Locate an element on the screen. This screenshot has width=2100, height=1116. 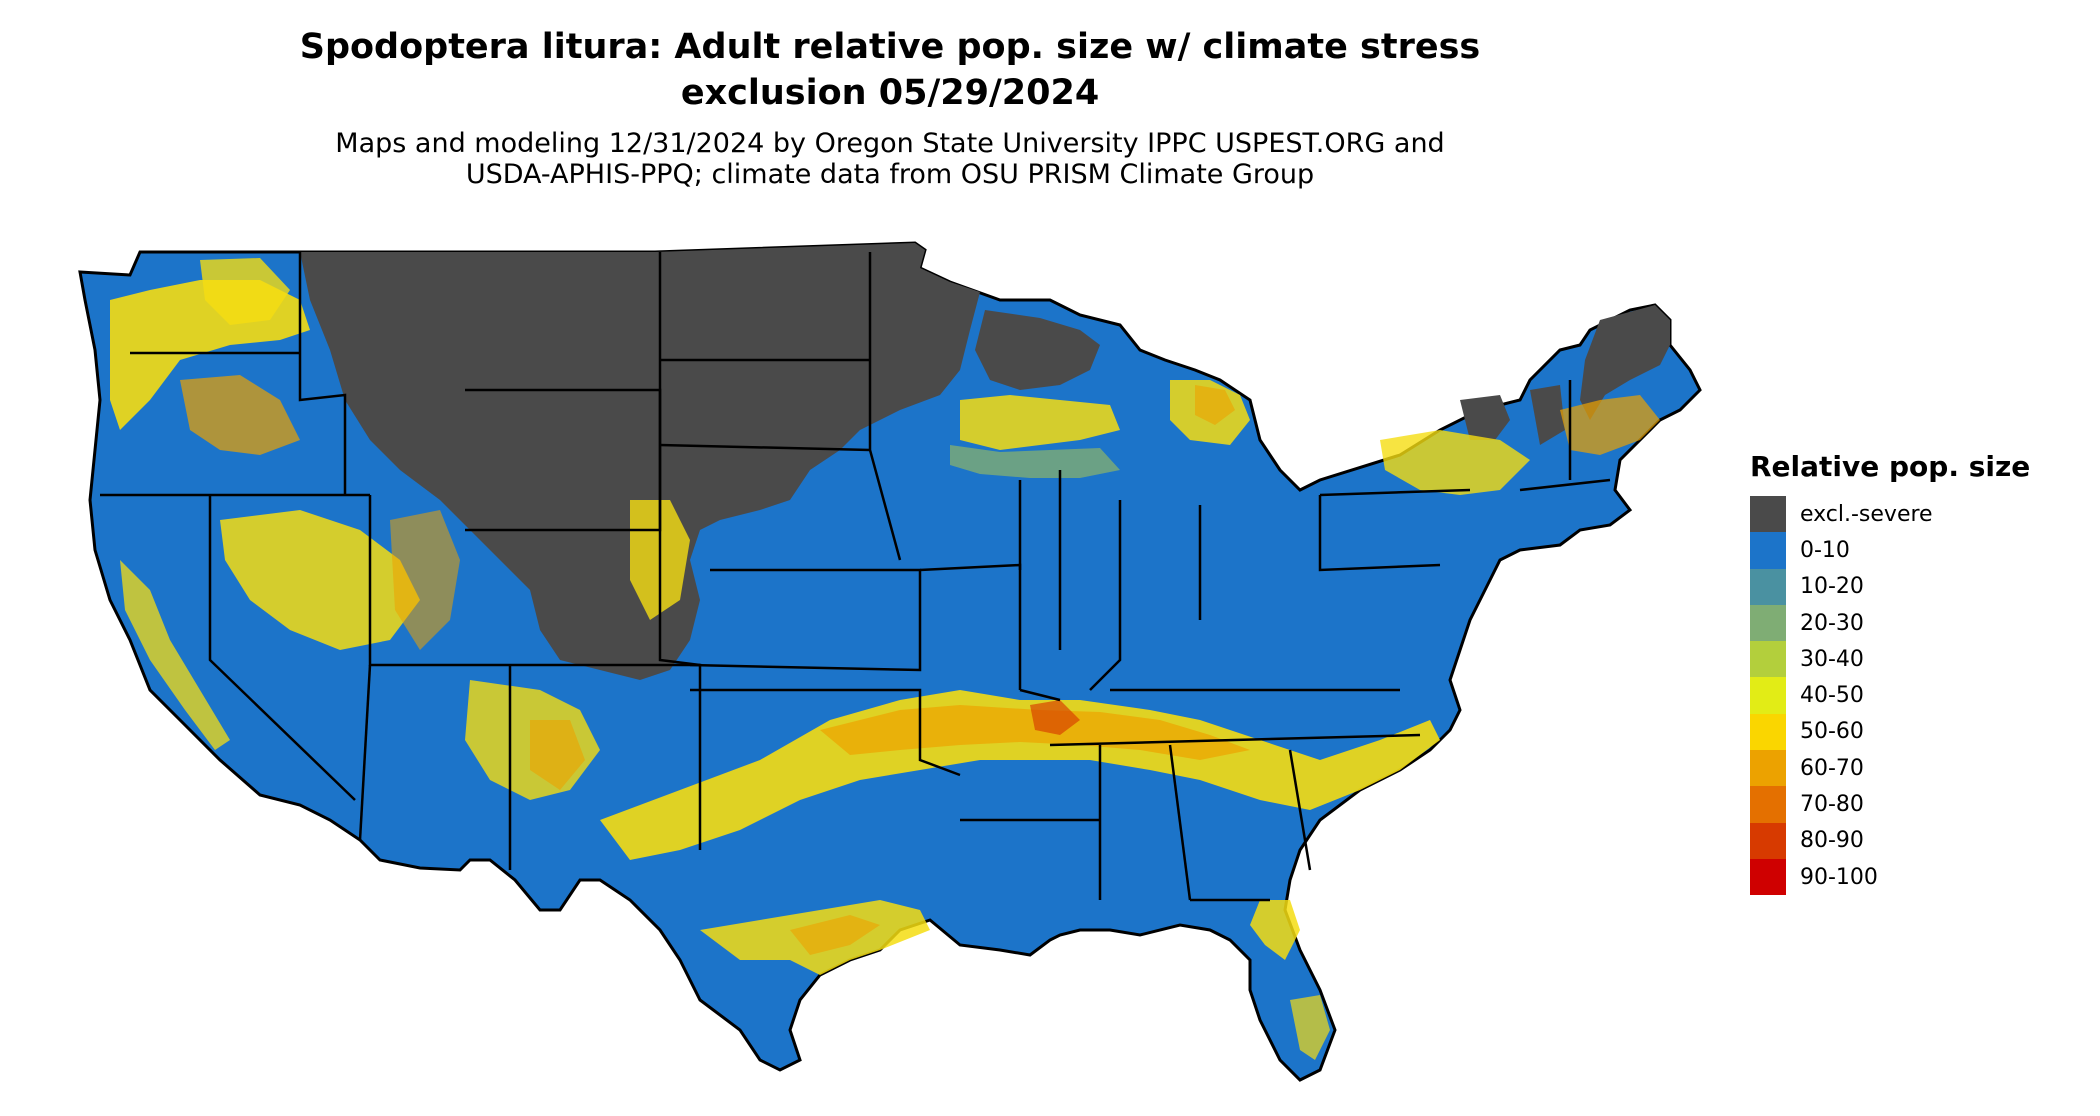
legend-item: 70-80 is located at coordinates (1915, 804).